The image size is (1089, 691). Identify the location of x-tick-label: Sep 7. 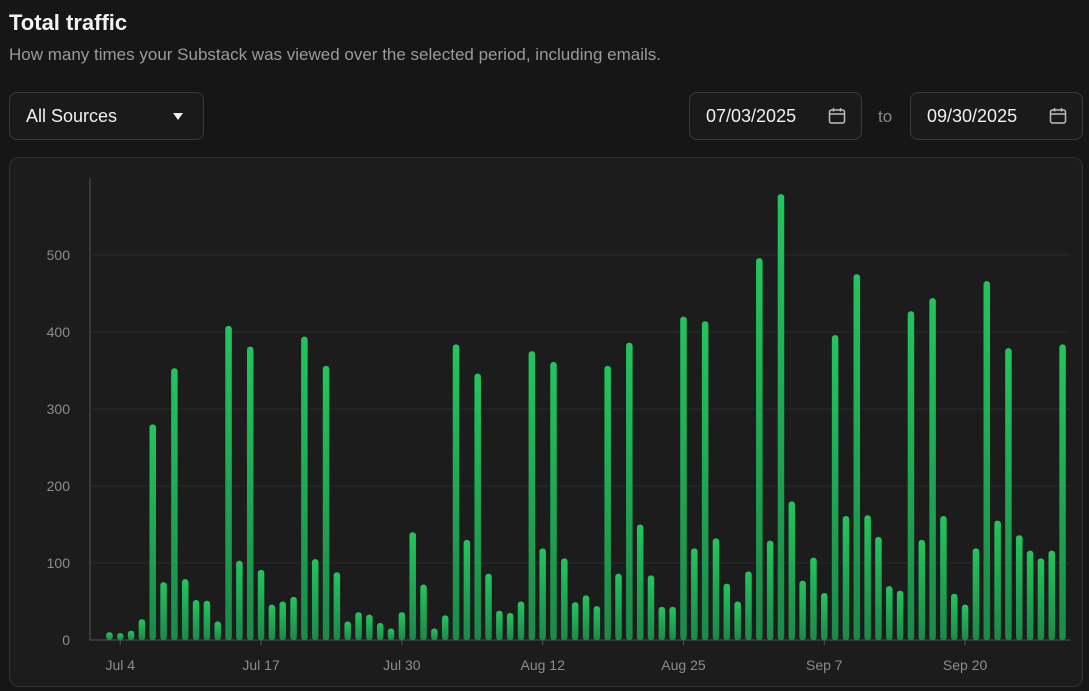
(824, 665).